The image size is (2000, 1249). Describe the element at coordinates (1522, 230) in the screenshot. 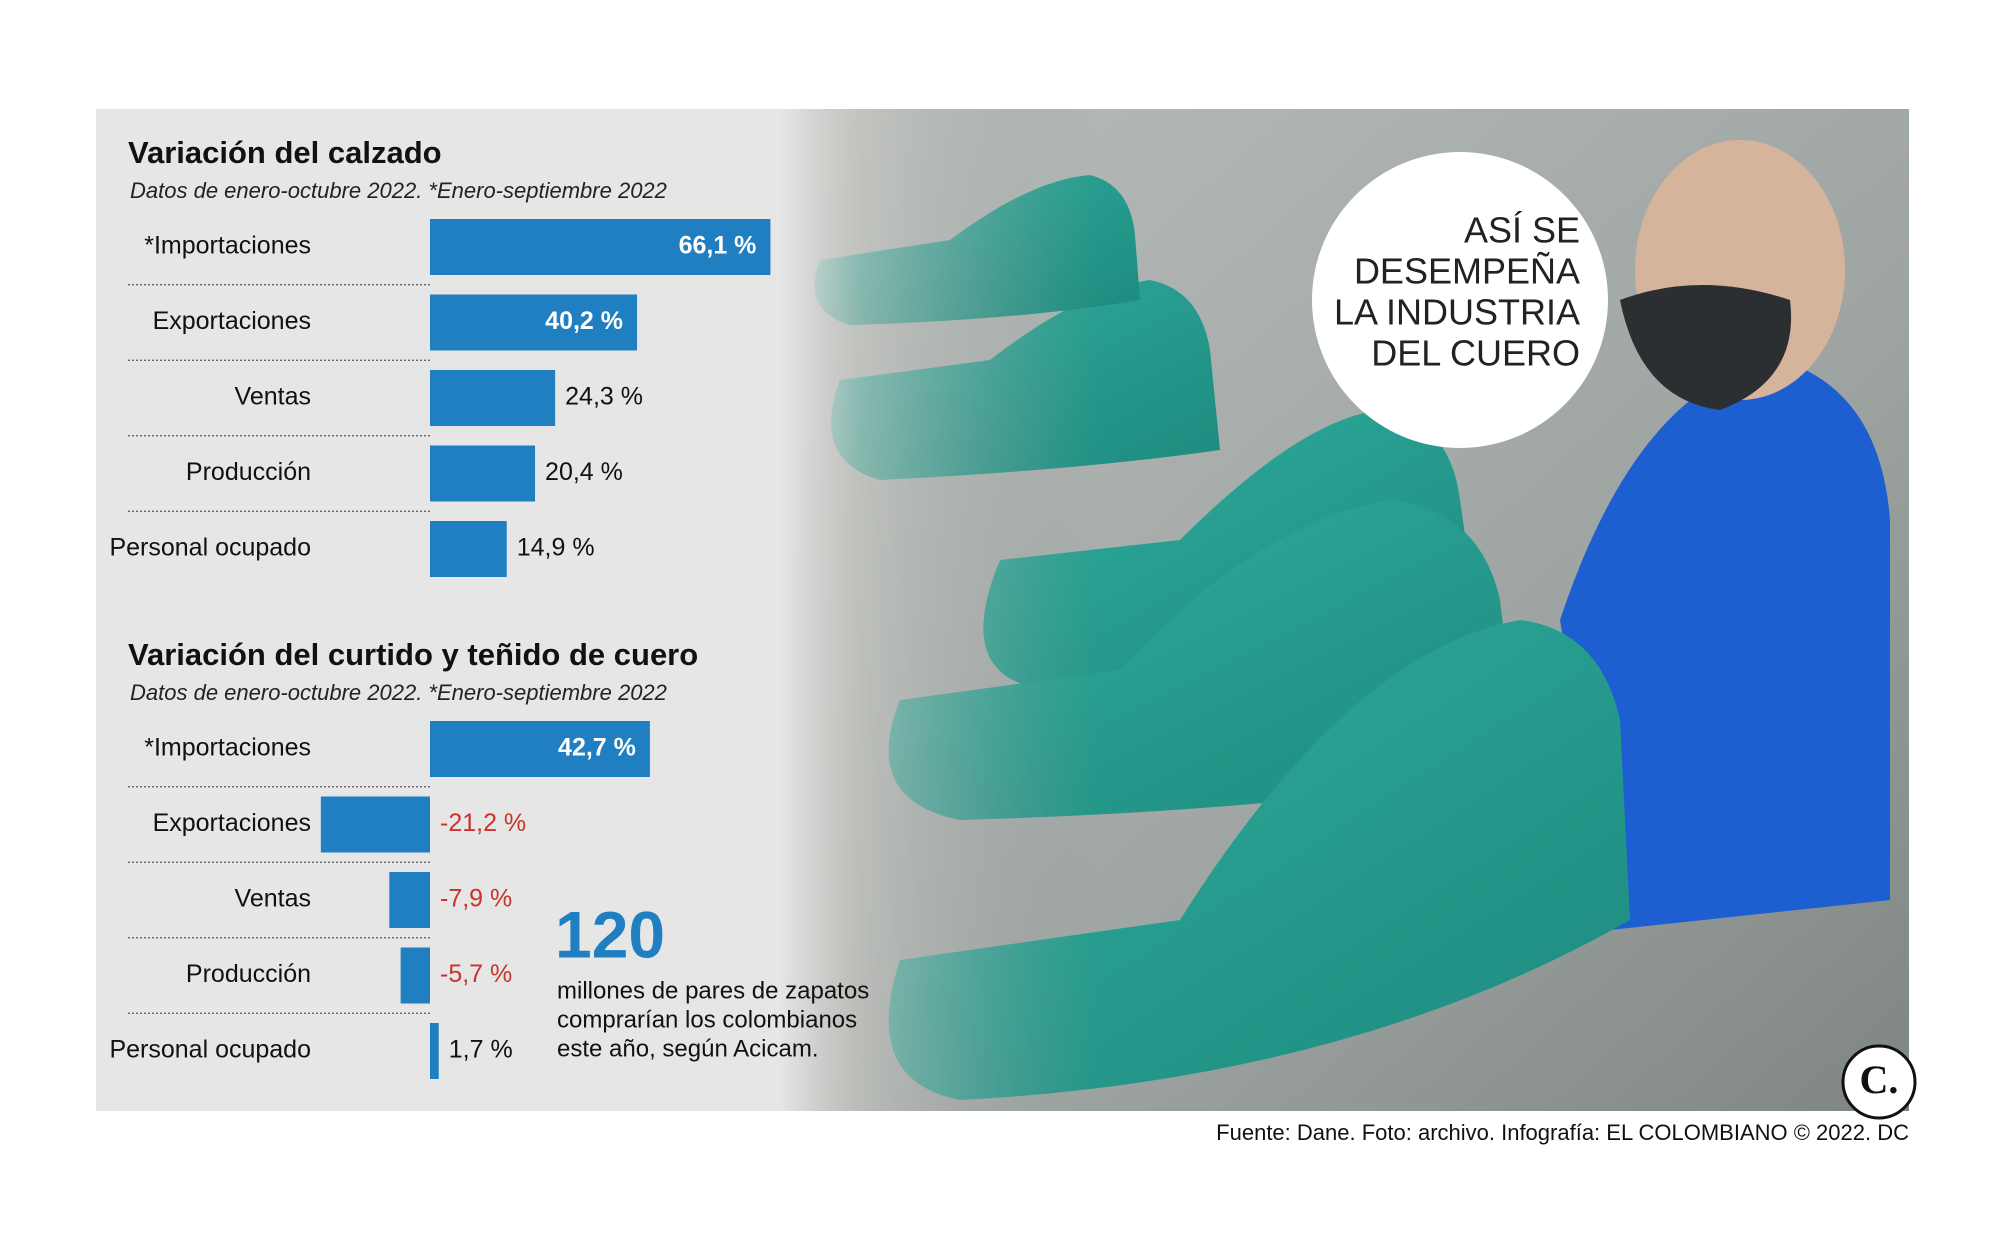

I see `headline-line: ASÍ SE` at that location.